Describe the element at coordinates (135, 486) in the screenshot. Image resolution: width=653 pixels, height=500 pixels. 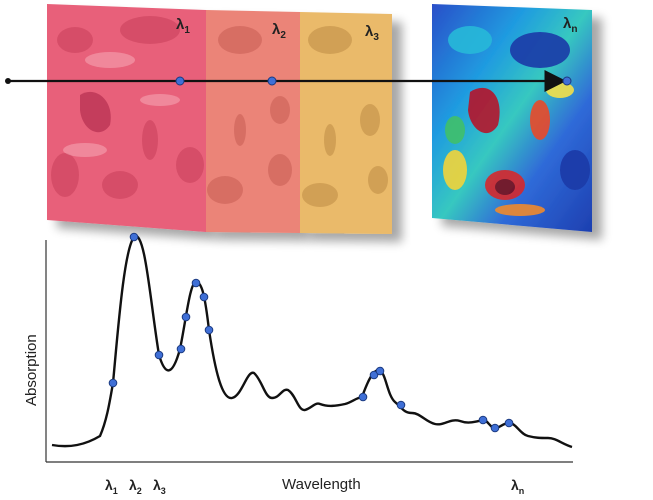
I see `tick-label-lambda-2: λ2` at that location.